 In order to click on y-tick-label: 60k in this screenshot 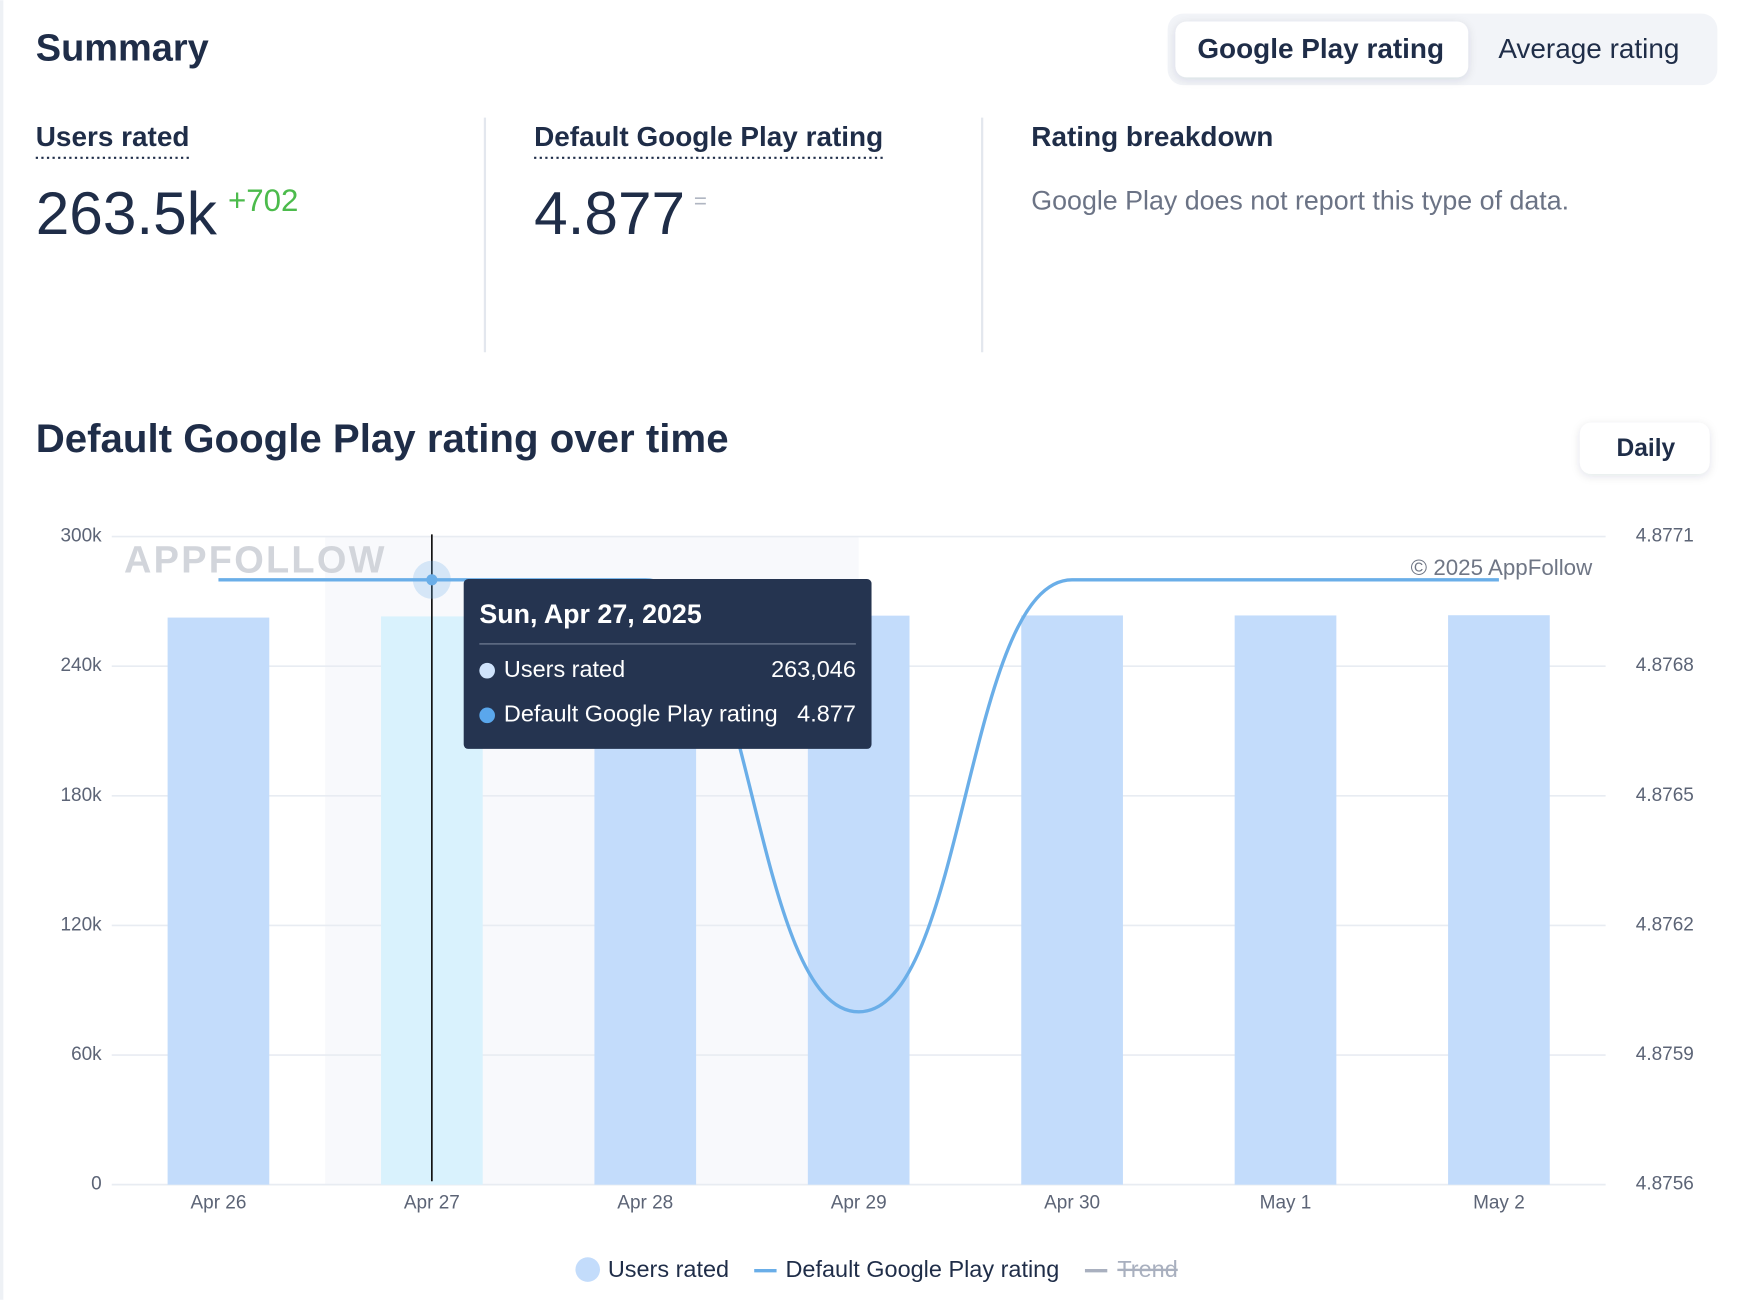, I will do `click(86, 1054)`.